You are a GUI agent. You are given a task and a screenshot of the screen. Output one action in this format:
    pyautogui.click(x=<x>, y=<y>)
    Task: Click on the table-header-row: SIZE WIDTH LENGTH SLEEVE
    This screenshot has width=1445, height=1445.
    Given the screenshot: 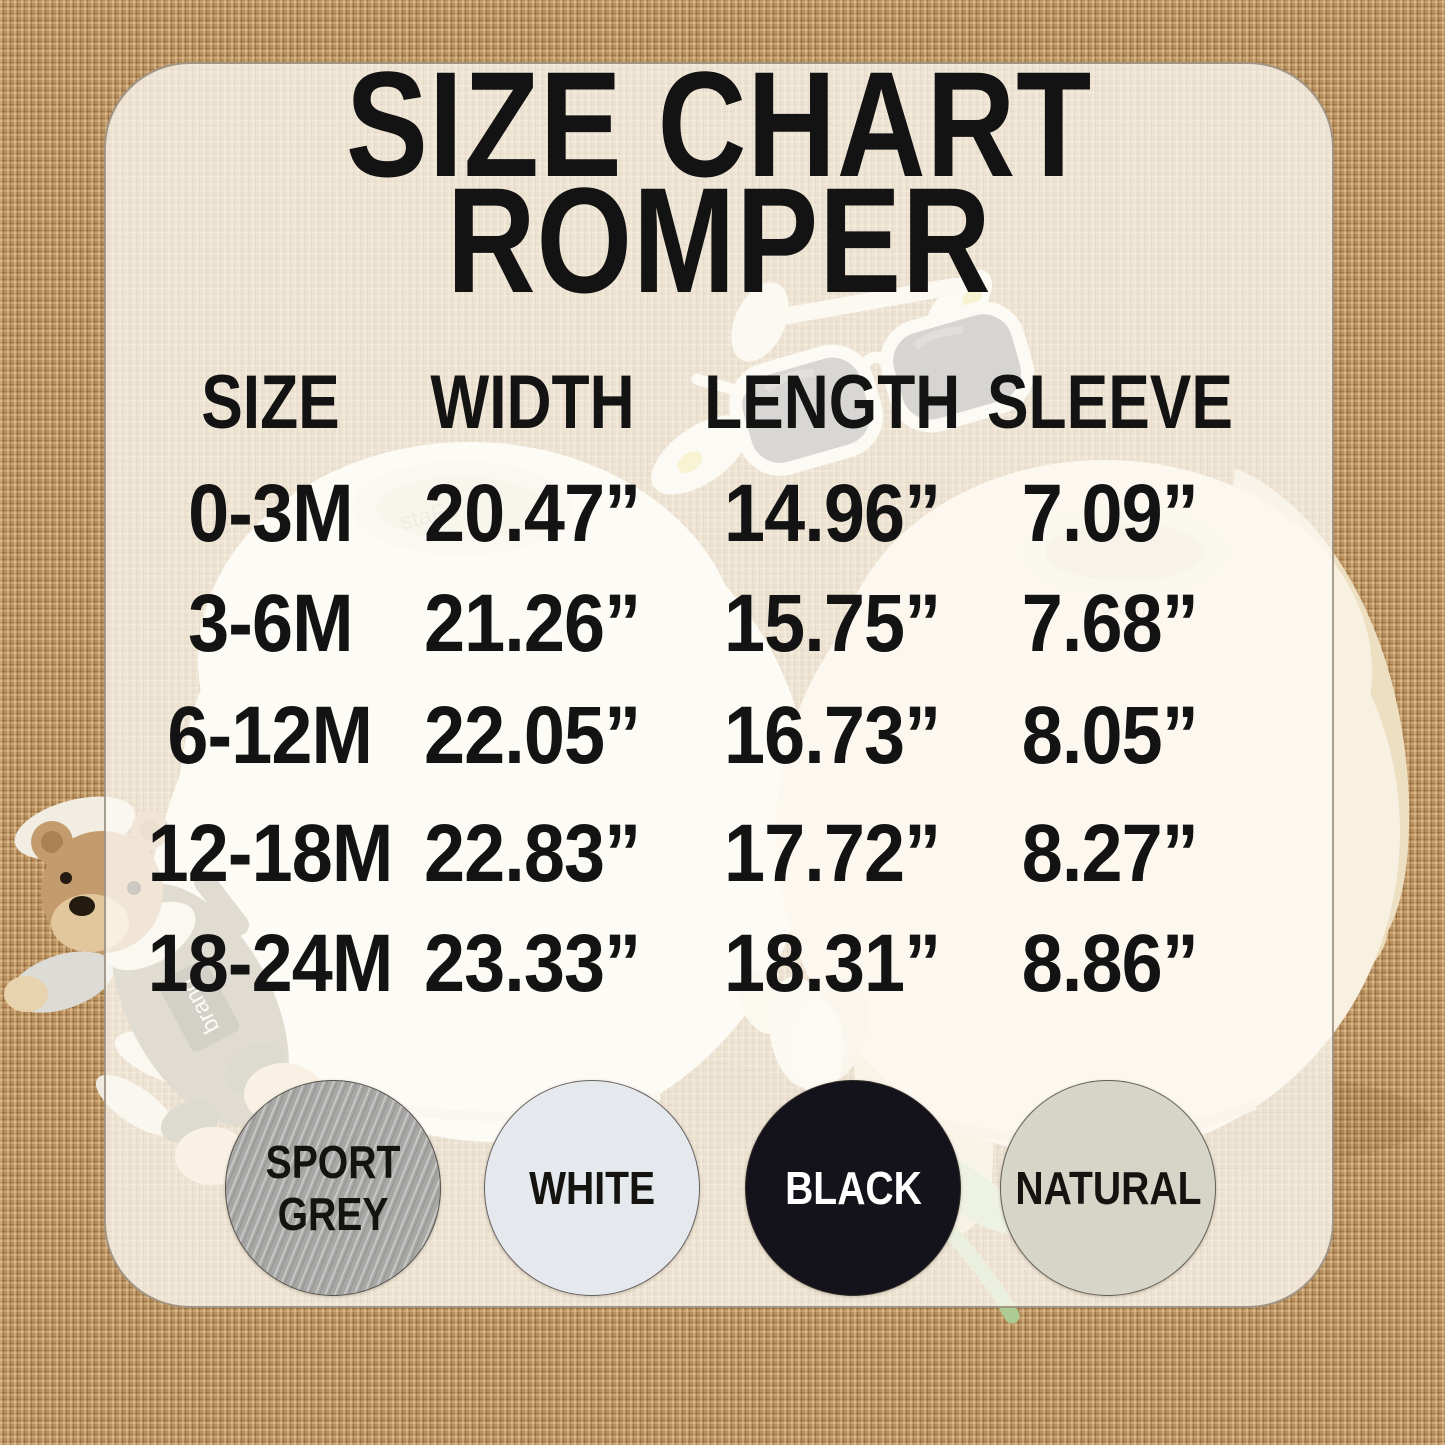 What is the action you would take?
    pyautogui.click(x=719, y=402)
    